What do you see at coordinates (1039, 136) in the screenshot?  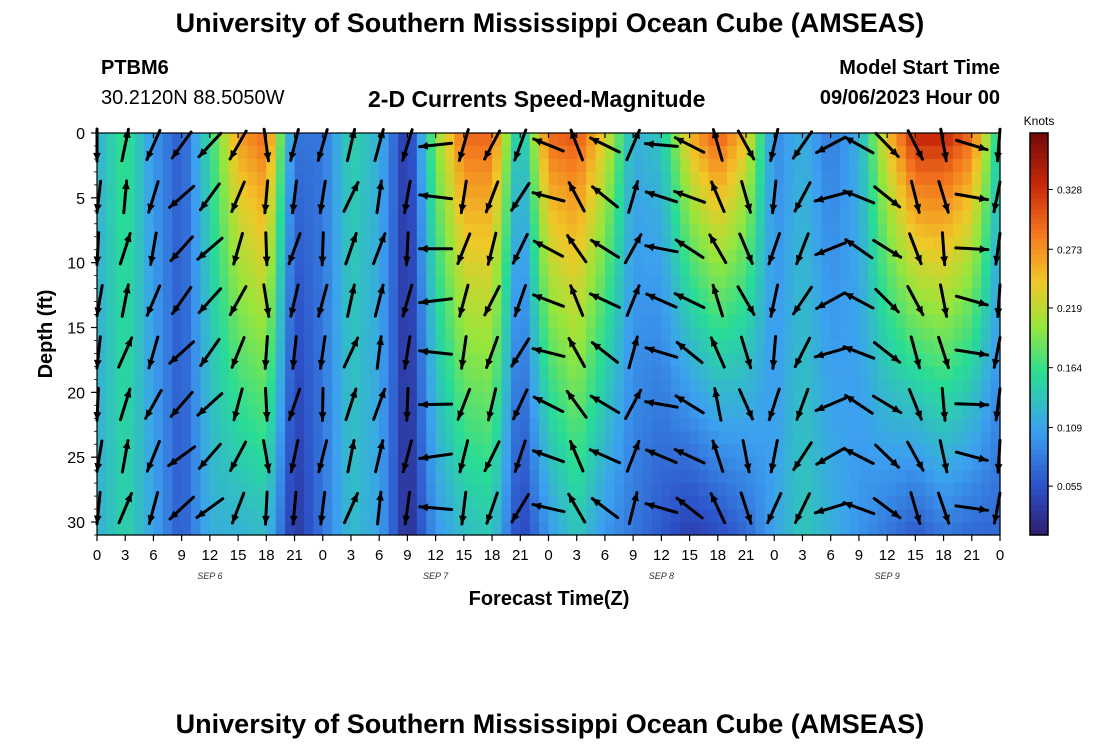 I see `colorbar-segment` at bounding box center [1039, 136].